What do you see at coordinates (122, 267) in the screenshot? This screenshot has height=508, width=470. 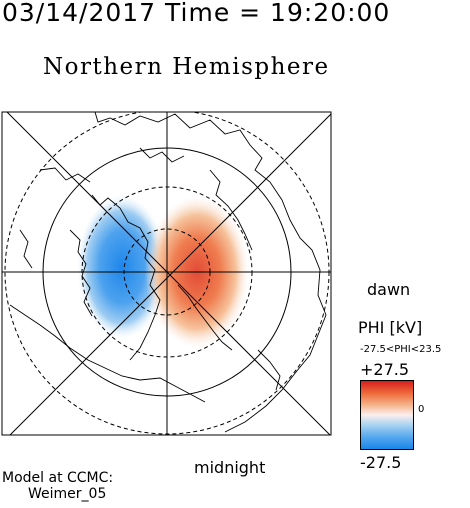 I see `negative-potential-cell` at bounding box center [122, 267].